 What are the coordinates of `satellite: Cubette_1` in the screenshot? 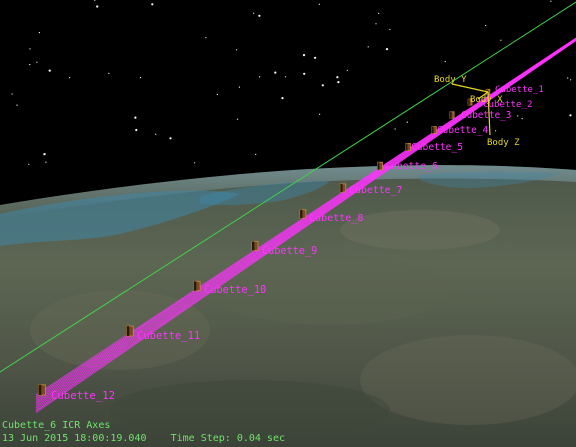 It's located at (514, 90).